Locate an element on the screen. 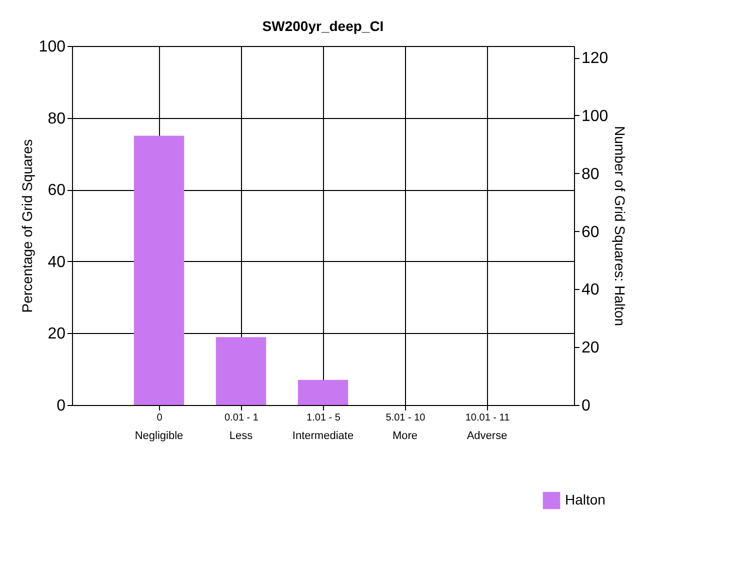 Image resolution: width=748 pixels, height=573 pixels. text: Intermediate is located at coordinates (323, 436).